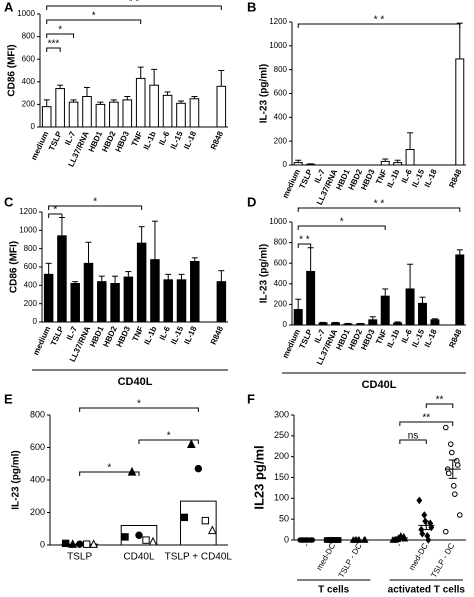  What do you see at coordinates (199, 557) in the screenshot?
I see `x-tick-label: TSLP + CD40L` at bounding box center [199, 557].